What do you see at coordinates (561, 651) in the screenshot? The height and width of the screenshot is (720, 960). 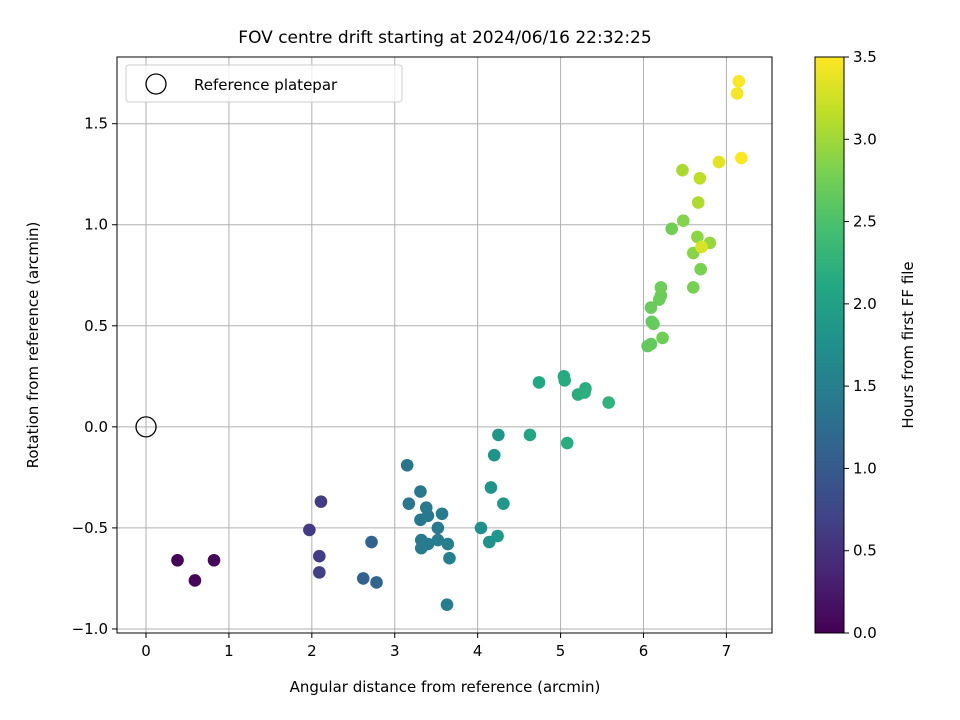 I see `x-tick-label: 5` at bounding box center [561, 651].